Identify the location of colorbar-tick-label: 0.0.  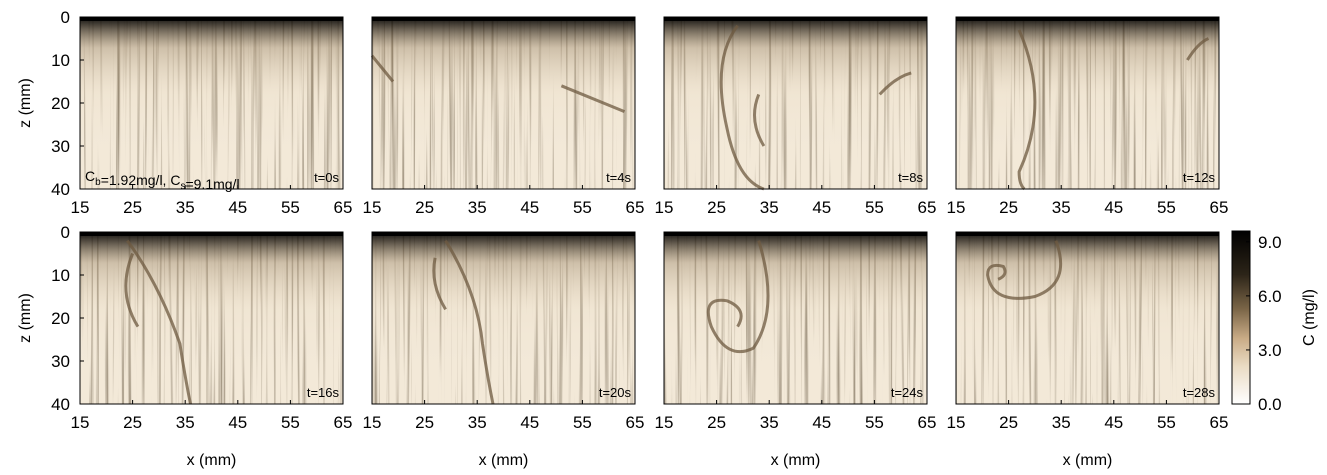
(1270, 404).